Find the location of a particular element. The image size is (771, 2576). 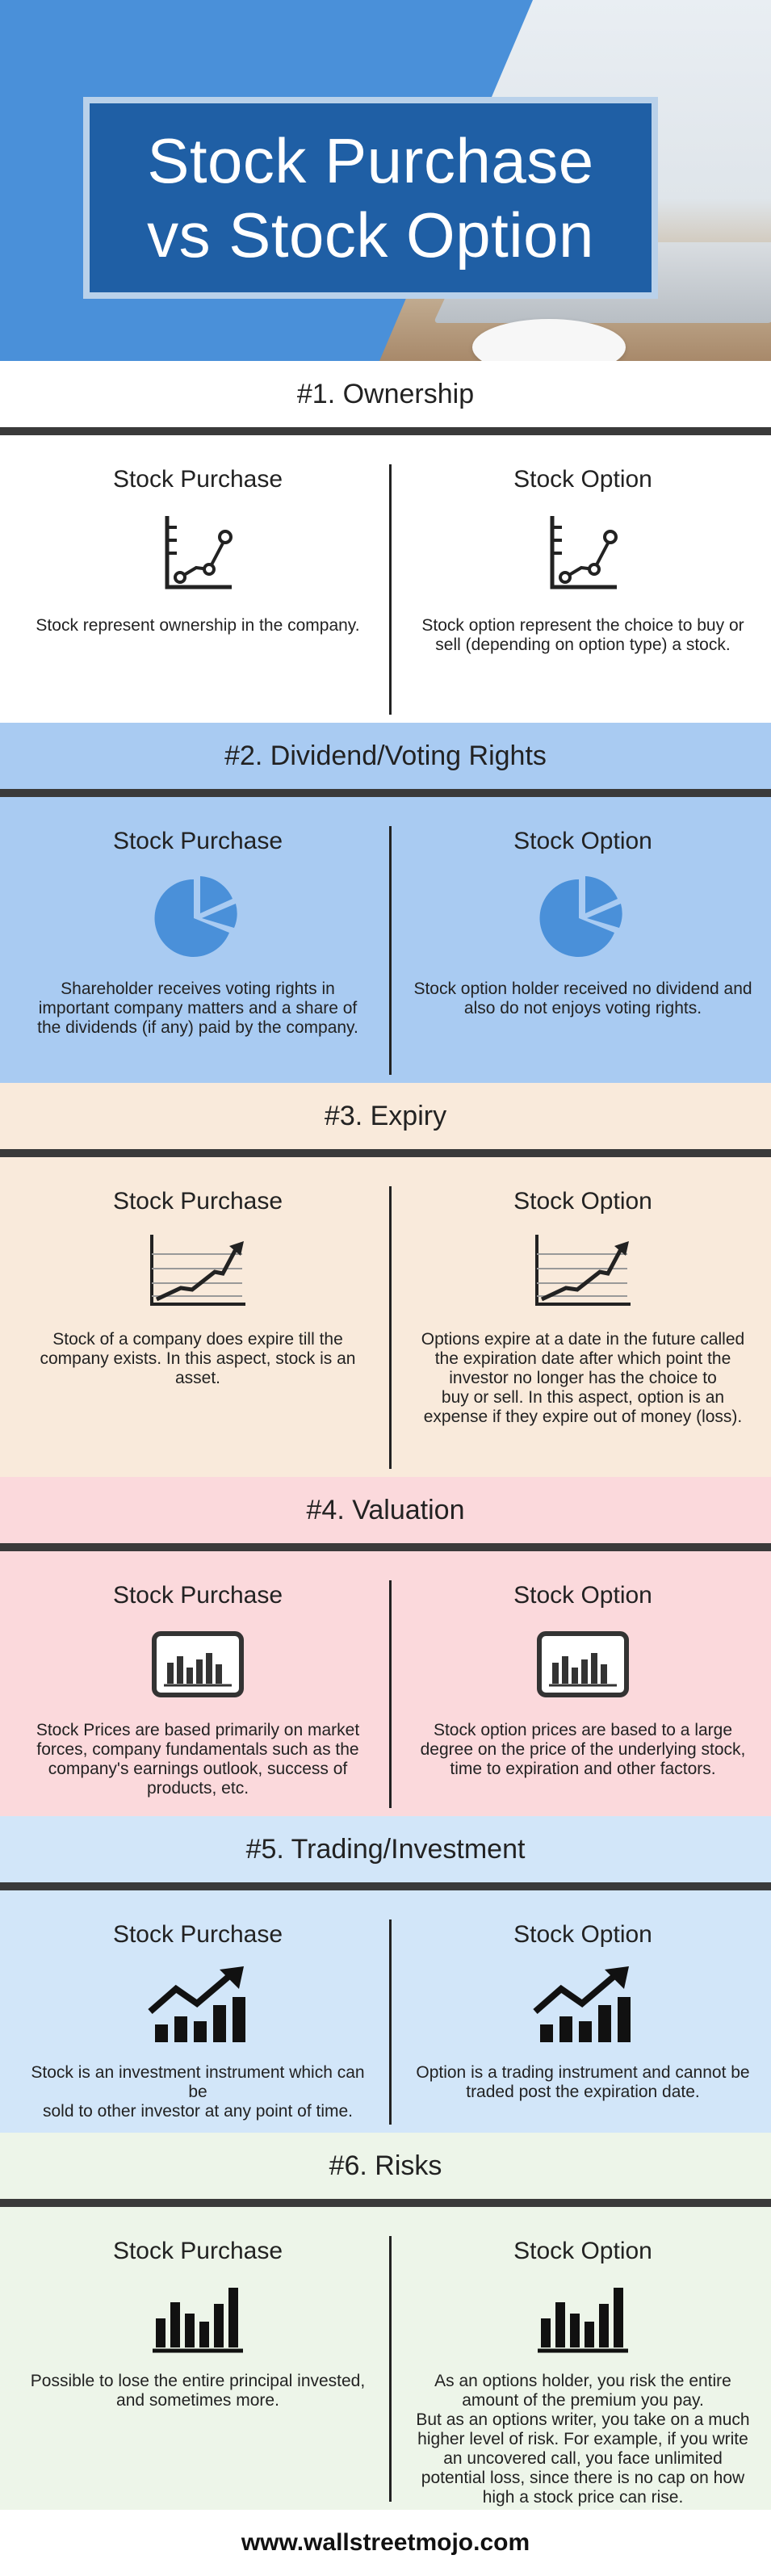

section-title: #3. Expiry is located at coordinates (385, 1116).